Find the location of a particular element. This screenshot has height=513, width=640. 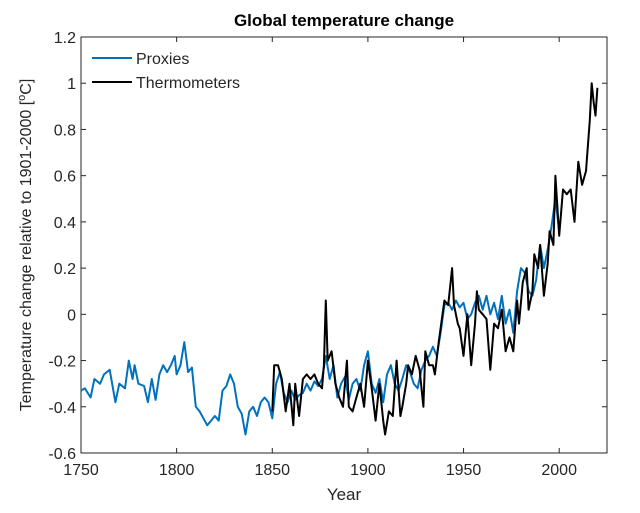

y-tick-label: 1.2 is located at coordinates (65, 38).